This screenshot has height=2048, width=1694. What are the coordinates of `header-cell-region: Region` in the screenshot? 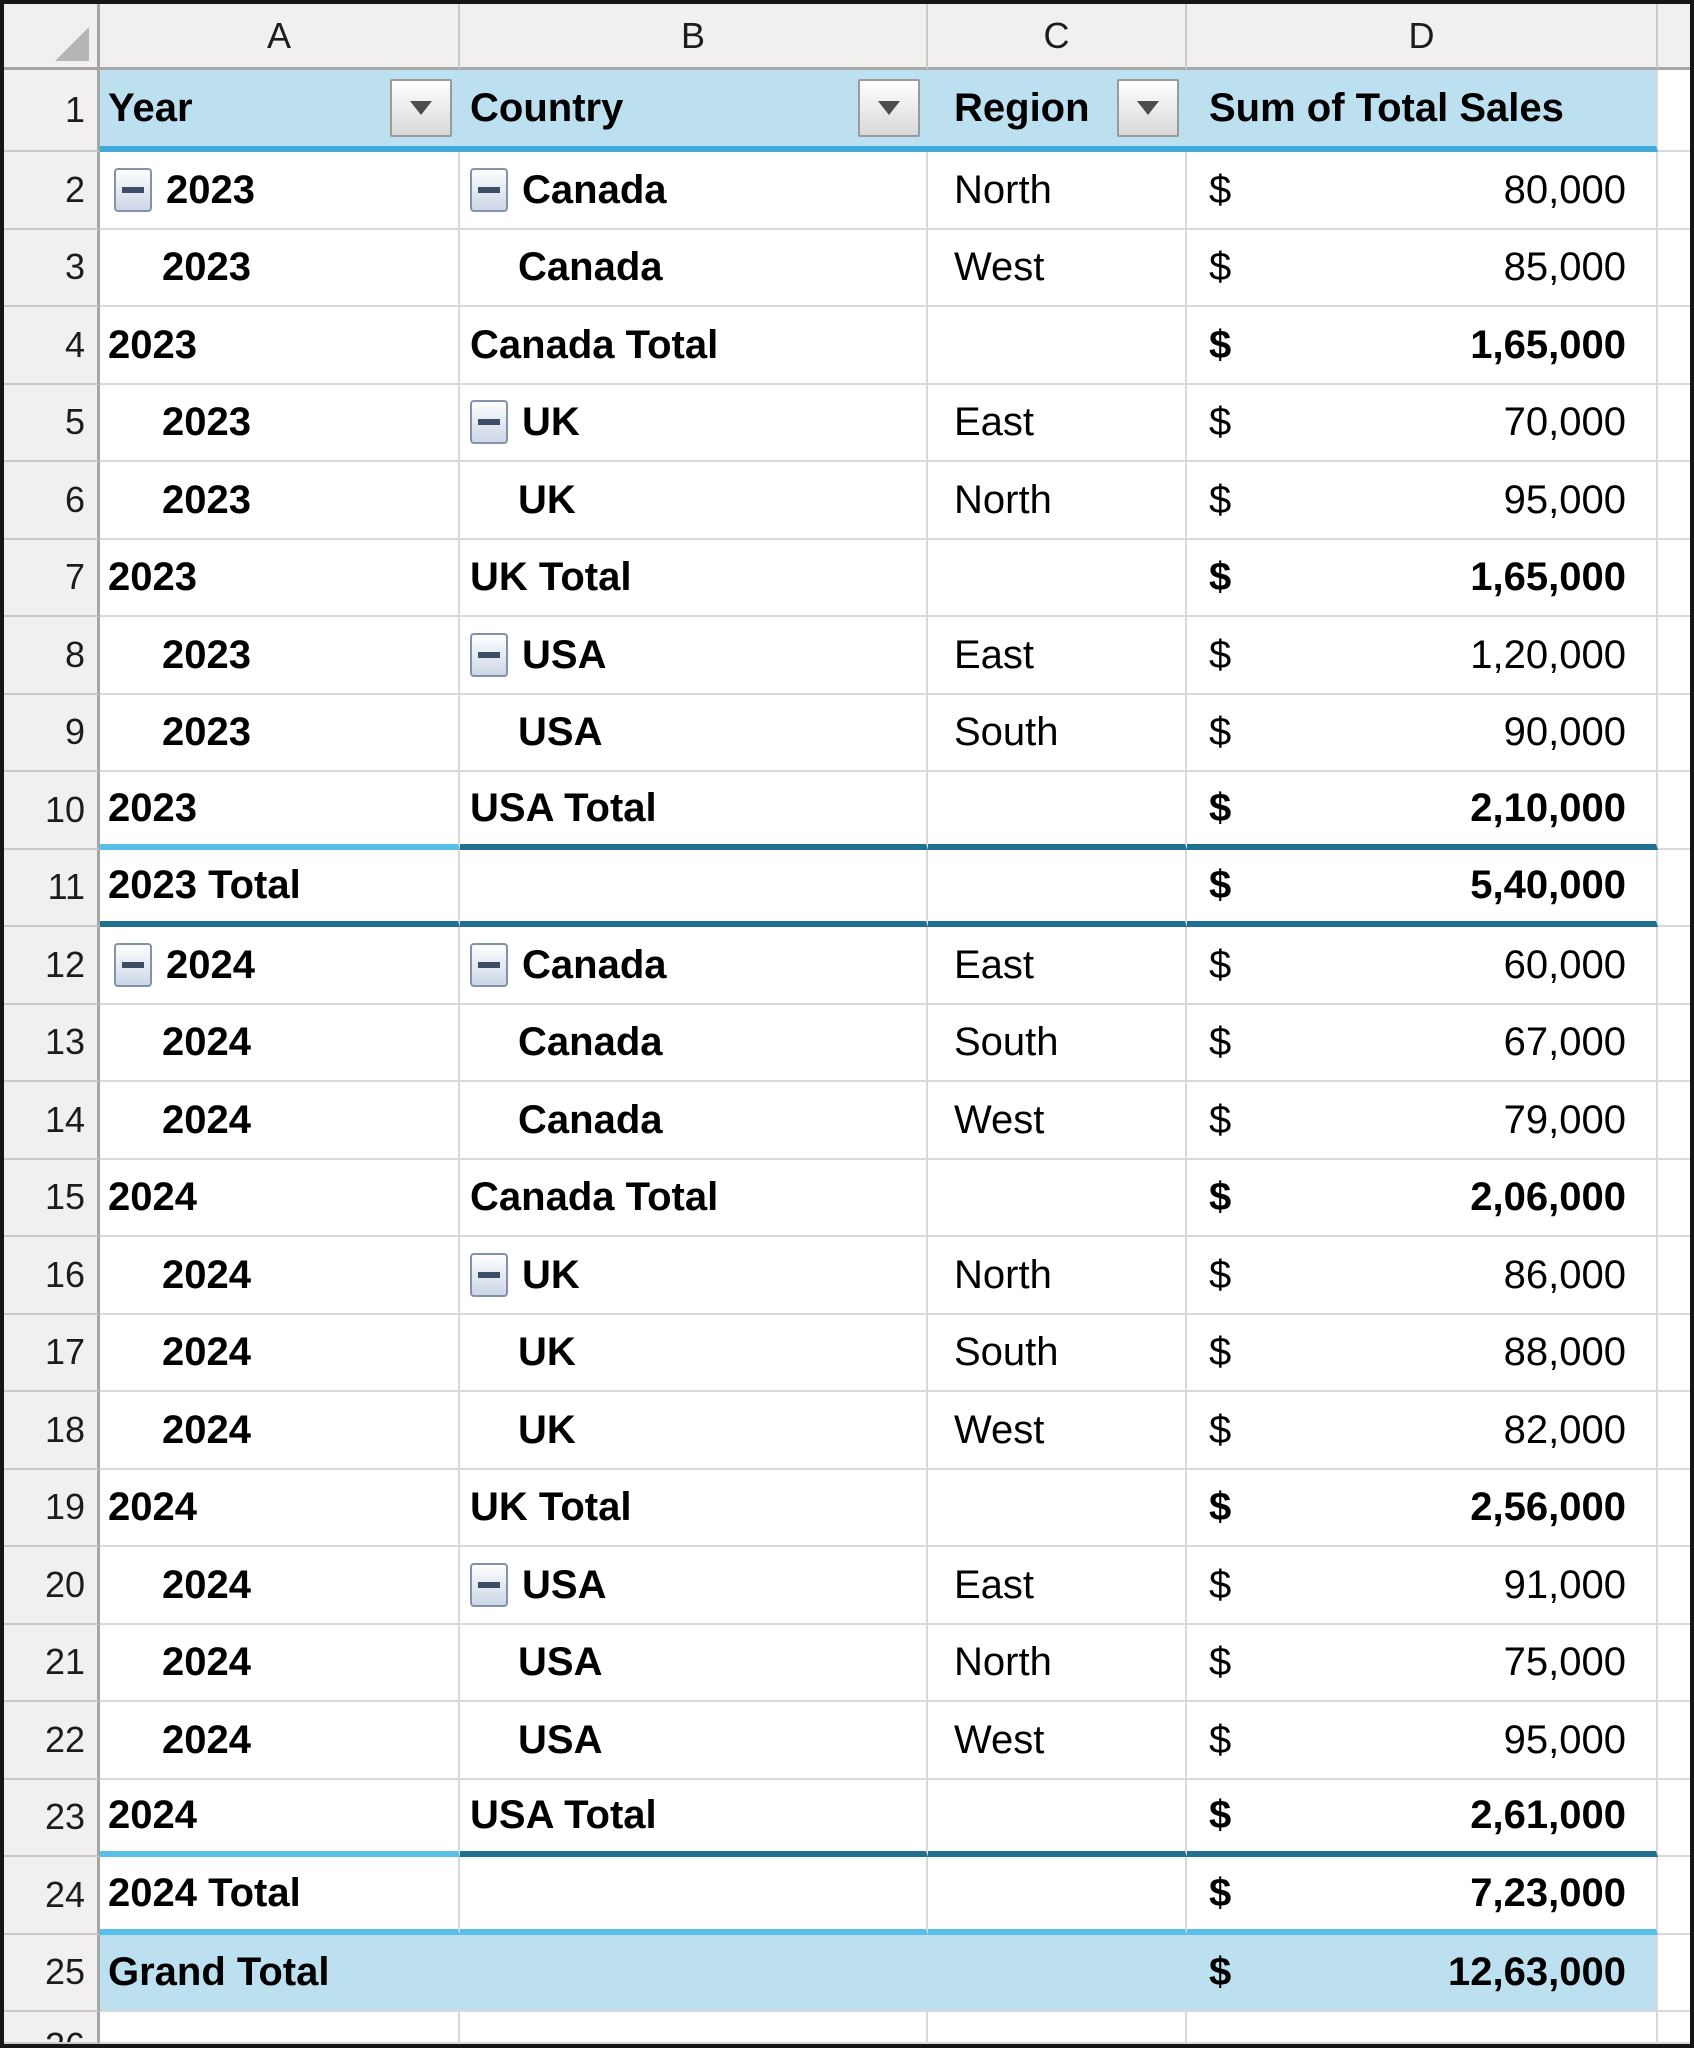 It's located at (1057, 111).